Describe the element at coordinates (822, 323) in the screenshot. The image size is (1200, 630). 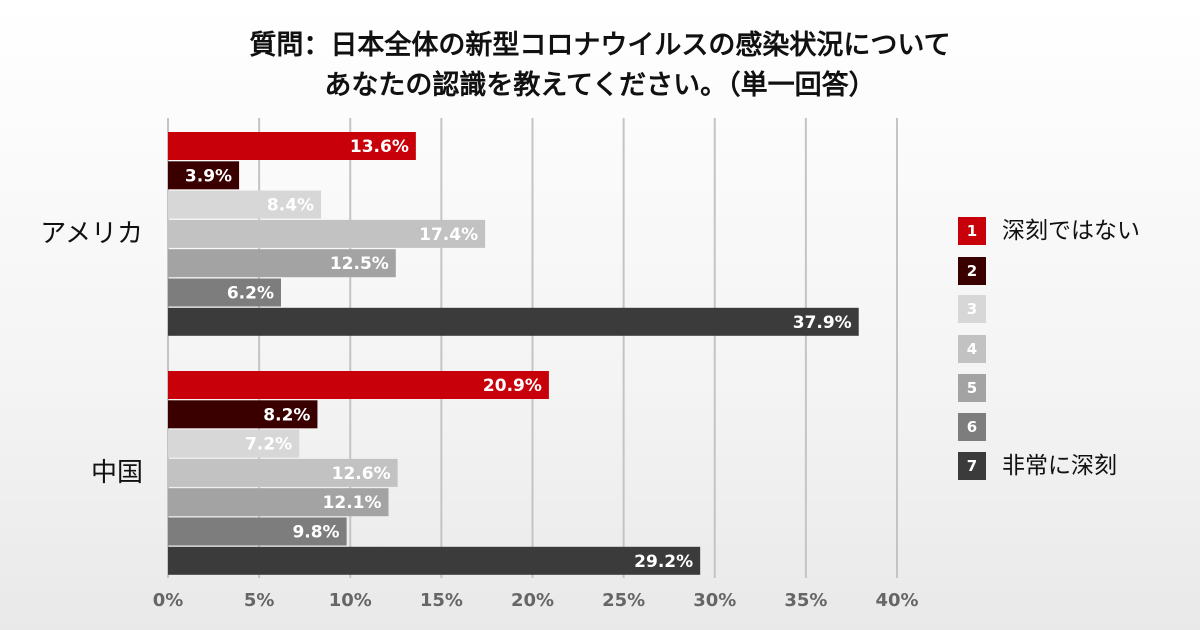
I see `bar-label-0-series-7: 37.9%` at that location.